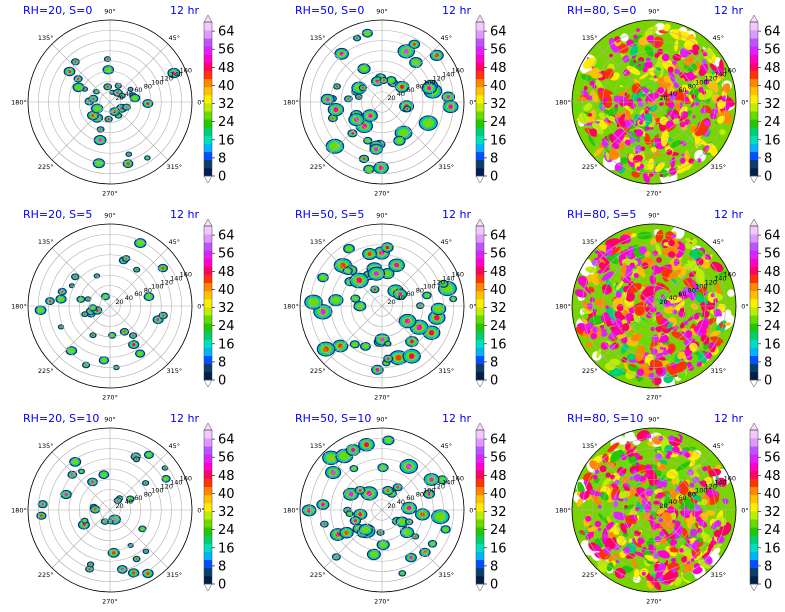 The width and height of the screenshot is (785, 612). I want to click on radial-tick-label: 40, so click(673, 502).